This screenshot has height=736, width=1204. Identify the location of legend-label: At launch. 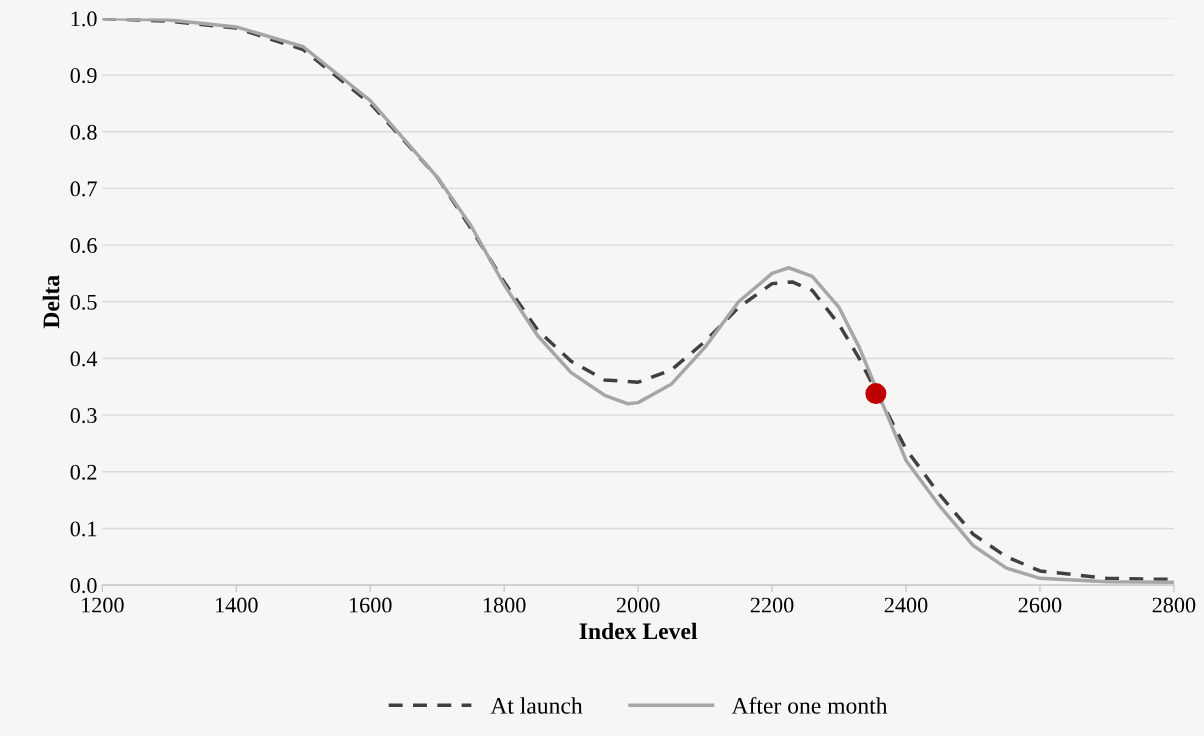
(536, 705).